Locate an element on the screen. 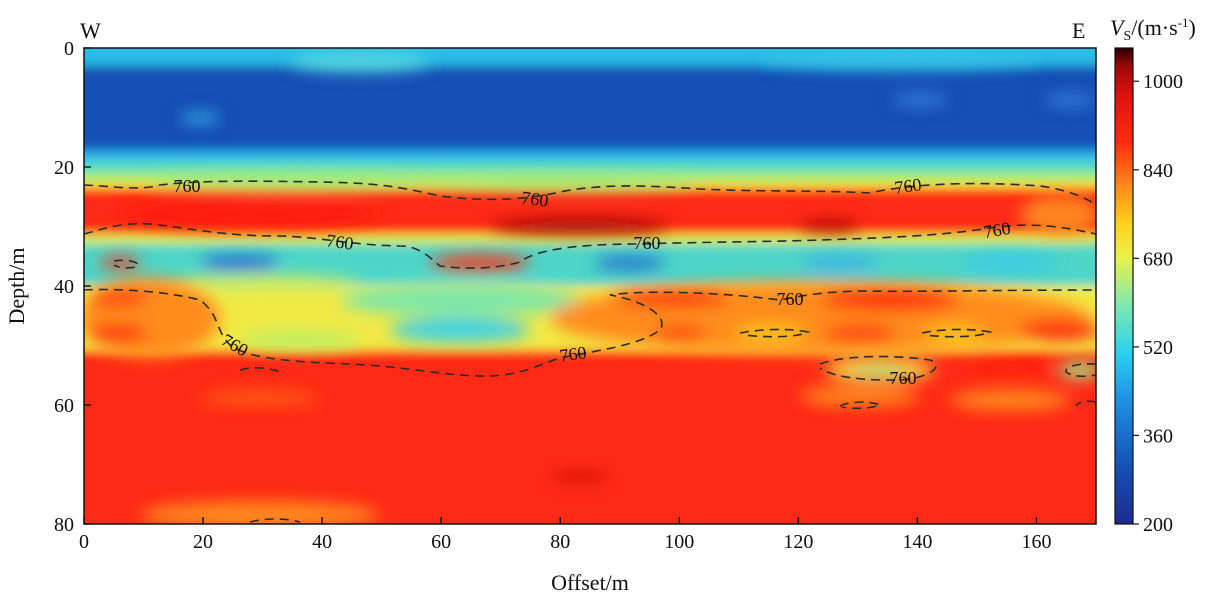  y-axis: 0 20 40 60 80 is located at coordinates (72, 287).